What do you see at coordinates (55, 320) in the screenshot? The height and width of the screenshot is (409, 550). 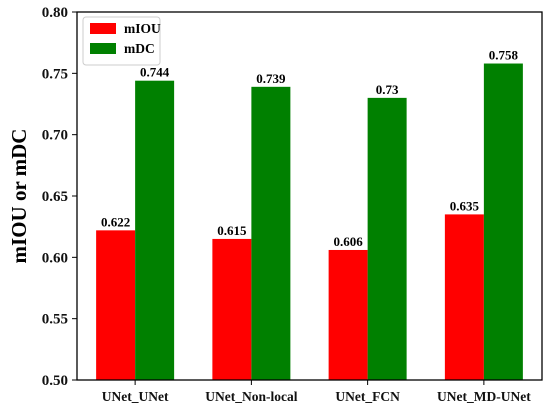 I see `y-tick-label-1: 0.55` at bounding box center [55, 320].